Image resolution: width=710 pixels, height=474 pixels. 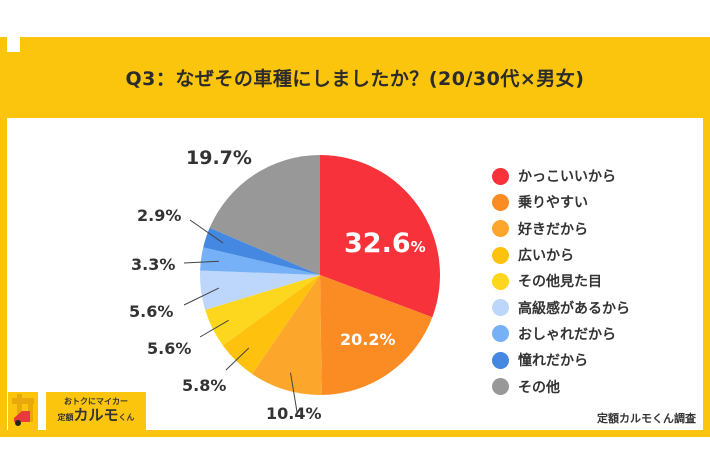 I want to click on slice-label-noriyasui: 20.2%, so click(x=368, y=339).